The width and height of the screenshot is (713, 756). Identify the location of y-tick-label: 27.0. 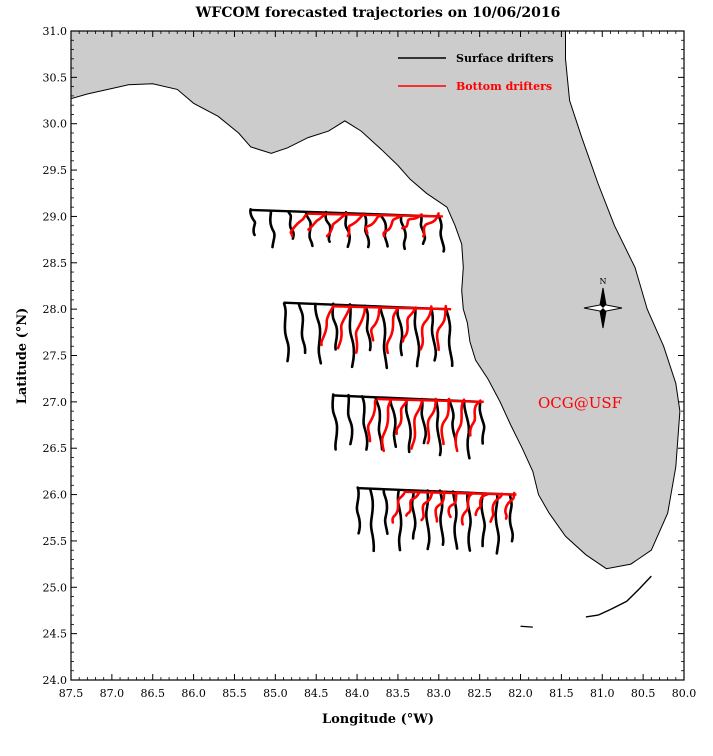
(55, 402).